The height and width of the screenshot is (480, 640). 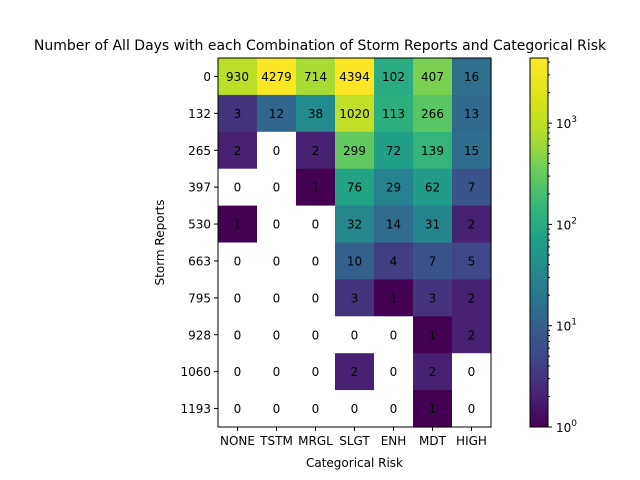 I want to click on colorbar, so click(x=539, y=242).